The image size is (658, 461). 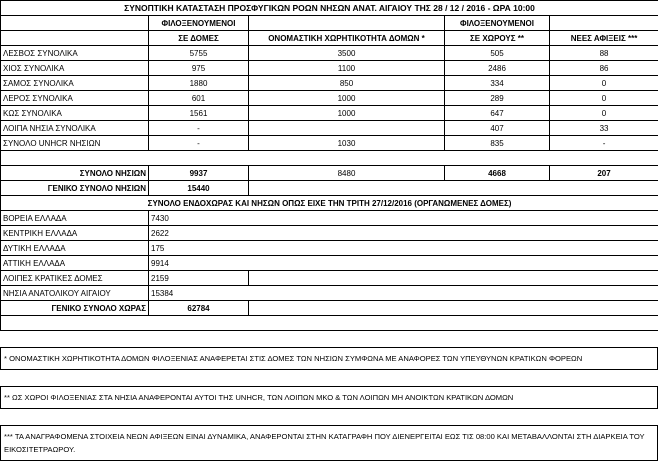 I want to click on cell-nominal-capacity: 1100, so click(x=347, y=68).